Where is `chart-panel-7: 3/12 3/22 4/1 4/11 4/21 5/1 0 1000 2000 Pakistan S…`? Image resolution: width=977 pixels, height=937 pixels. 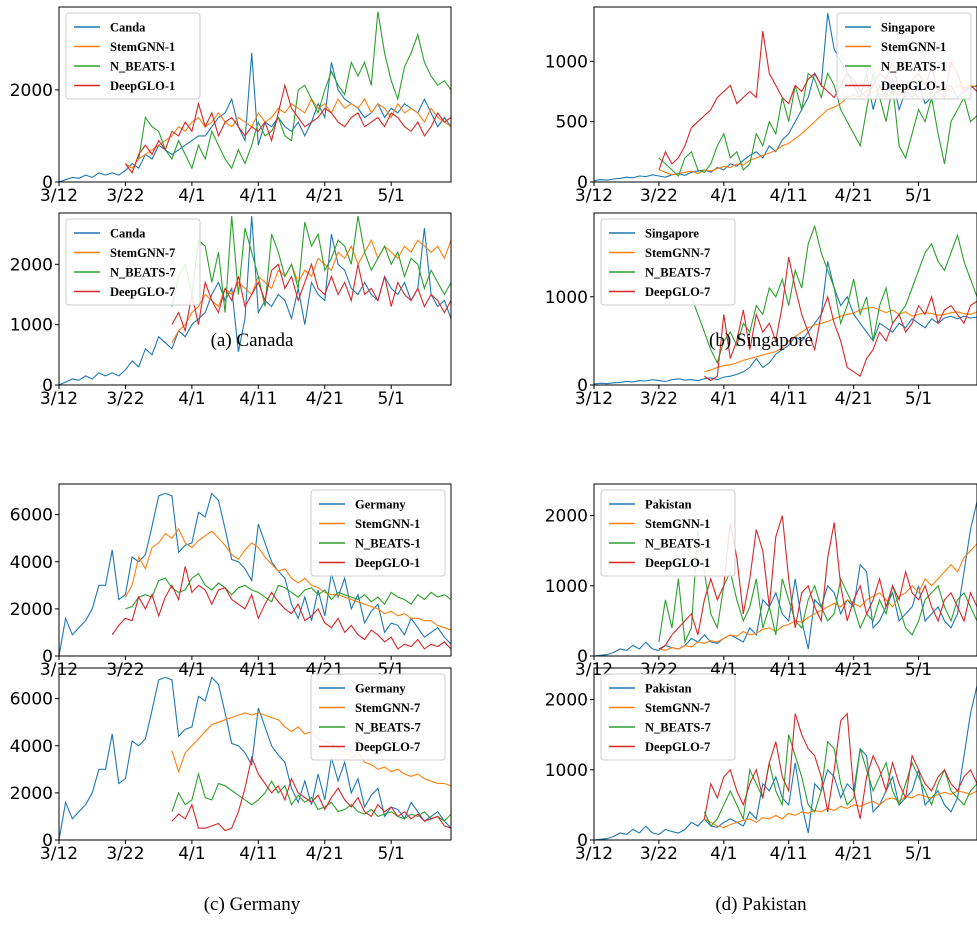 chart-panel-7: 3/12 3/22 4/1 4/11 4/21 5/1 0 1000 2000 Pakistan S… is located at coordinates (761, 765).